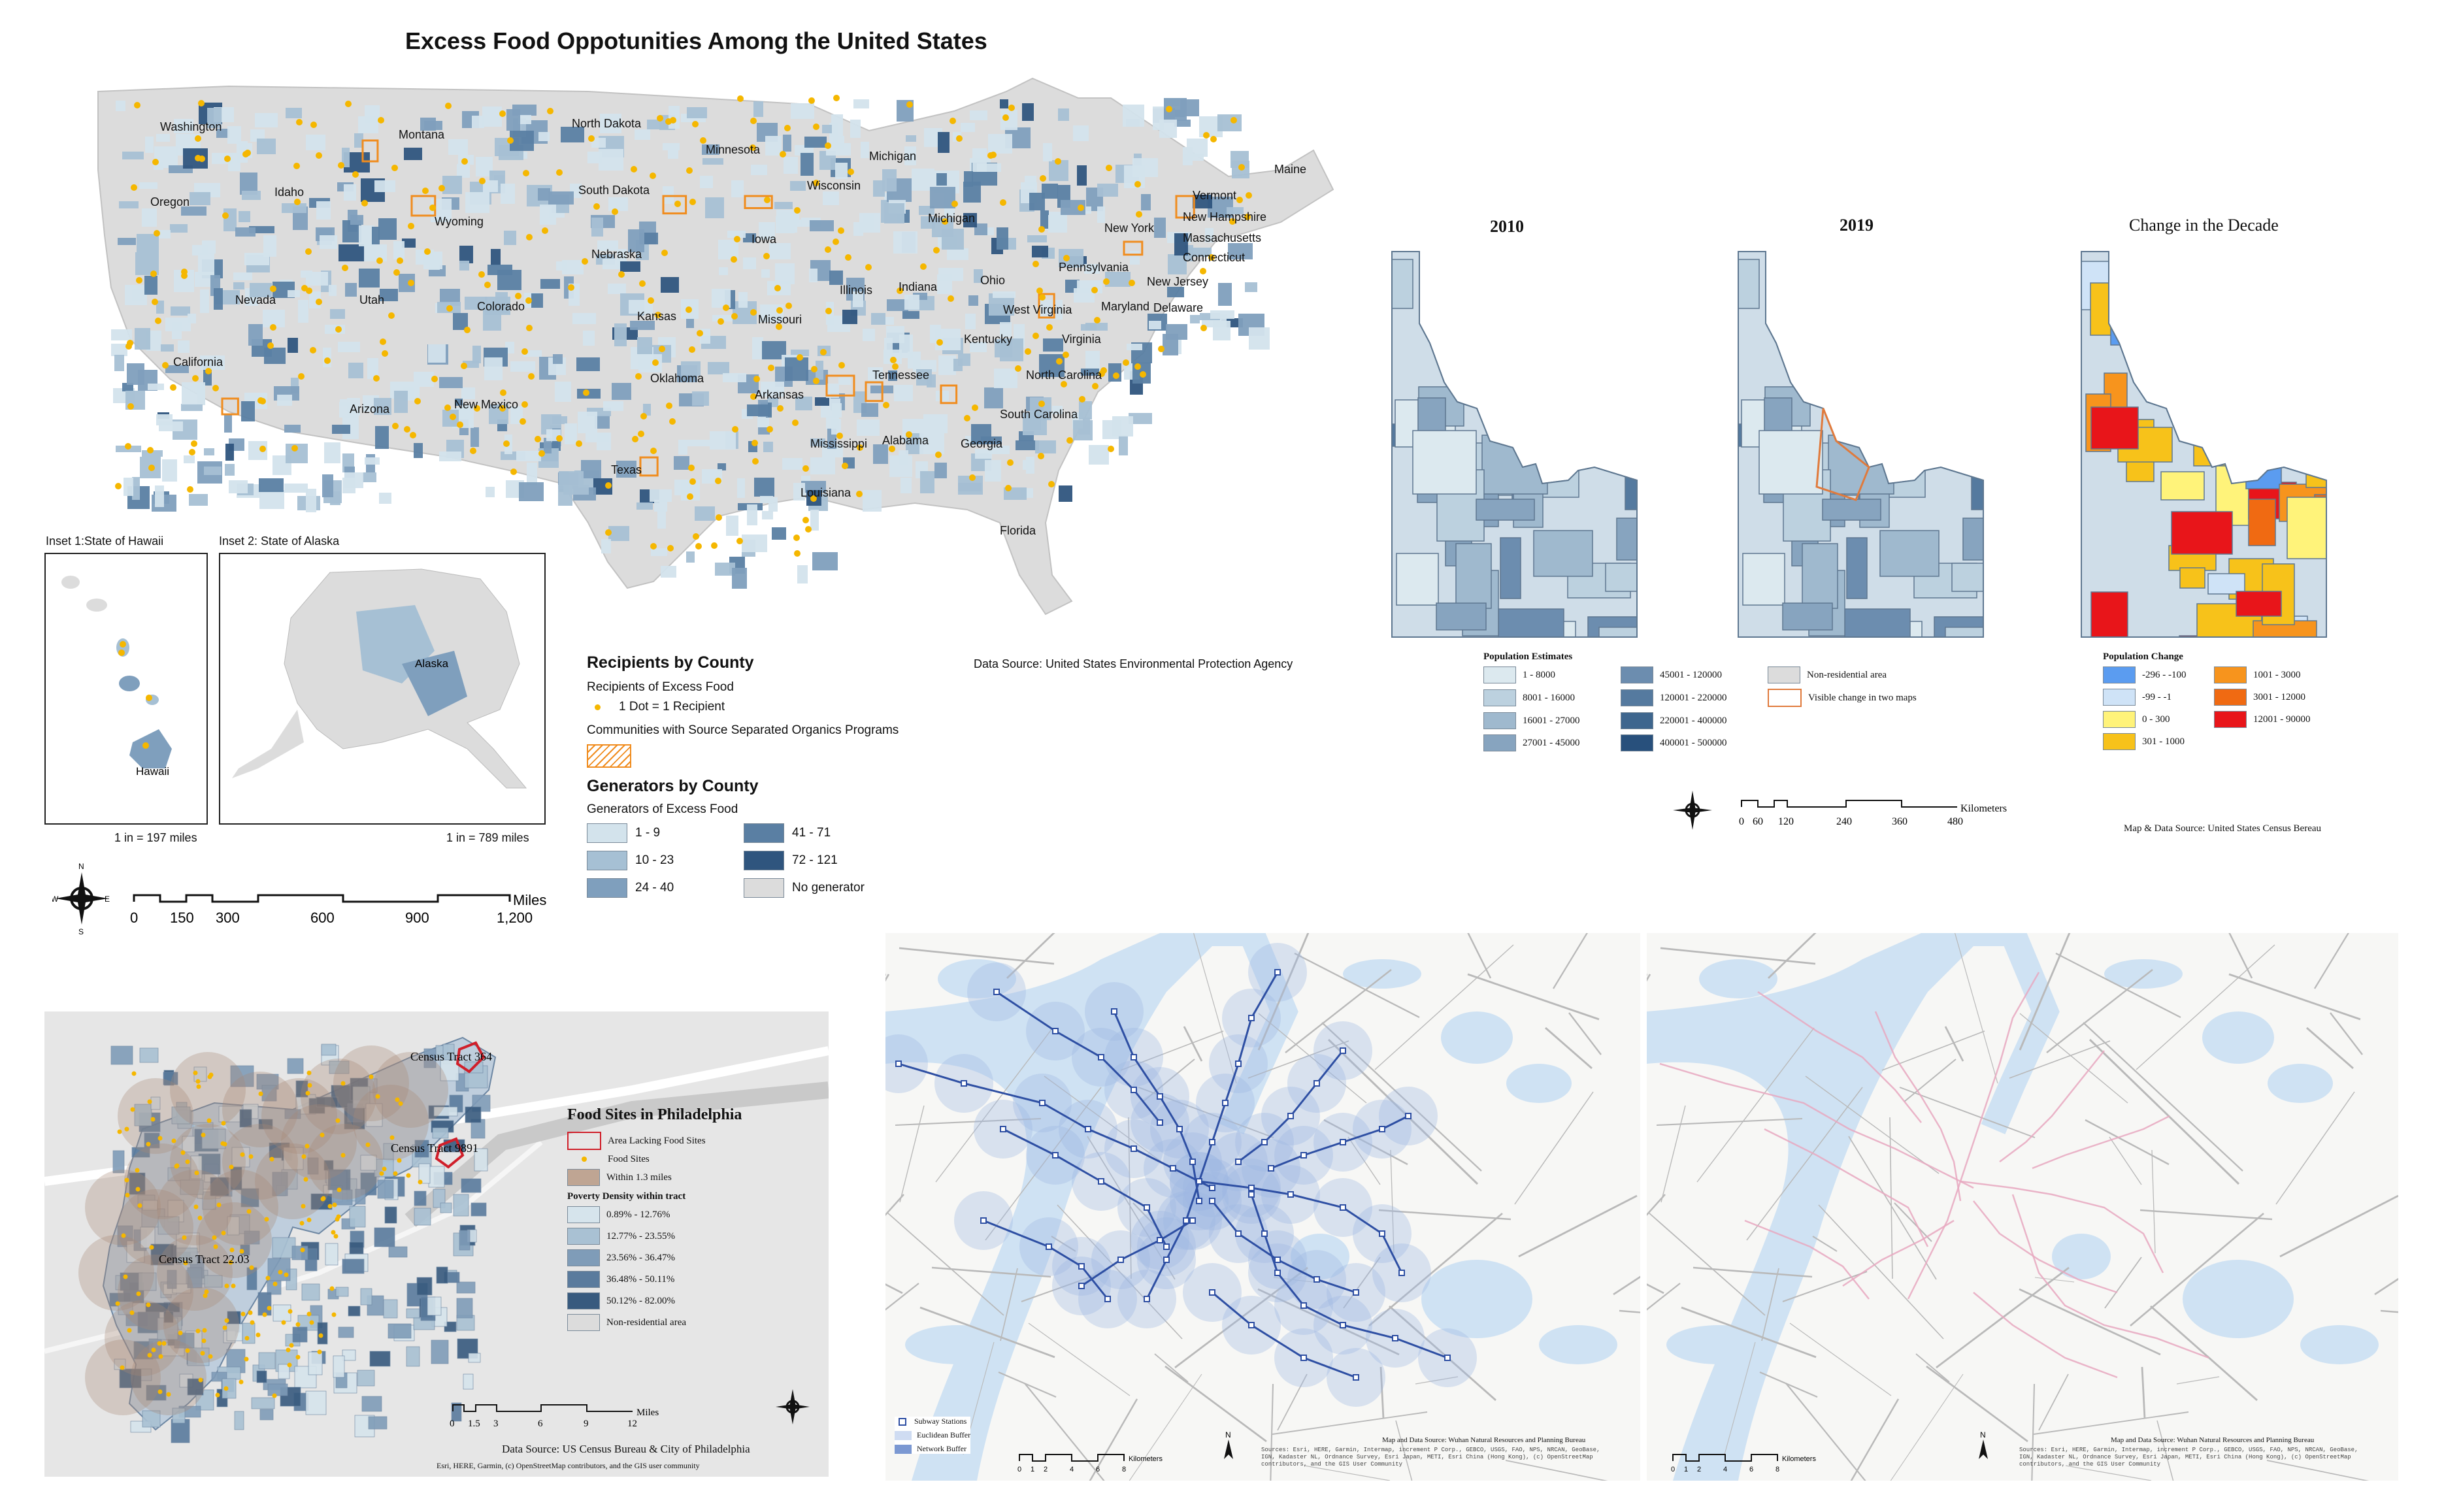 The width and height of the screenshot is (2444, 1512). Describe the element at coordinates (459, 221) in the screenshot. I see `state-label: Wyoming` at that location.